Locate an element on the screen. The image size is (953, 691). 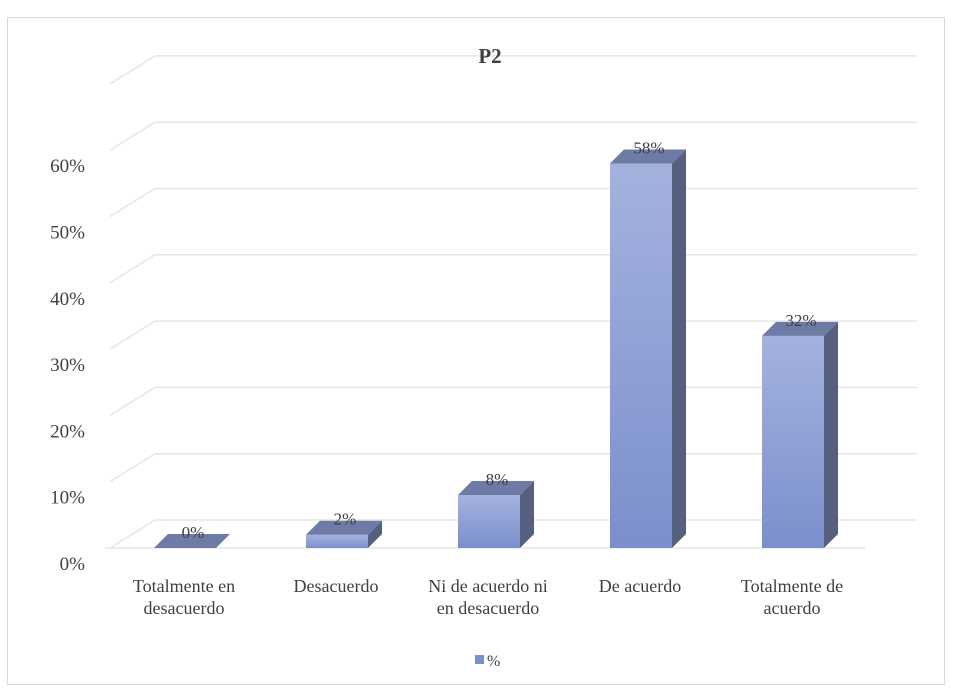
data-label: 32% is located at coordinates (800, 320).